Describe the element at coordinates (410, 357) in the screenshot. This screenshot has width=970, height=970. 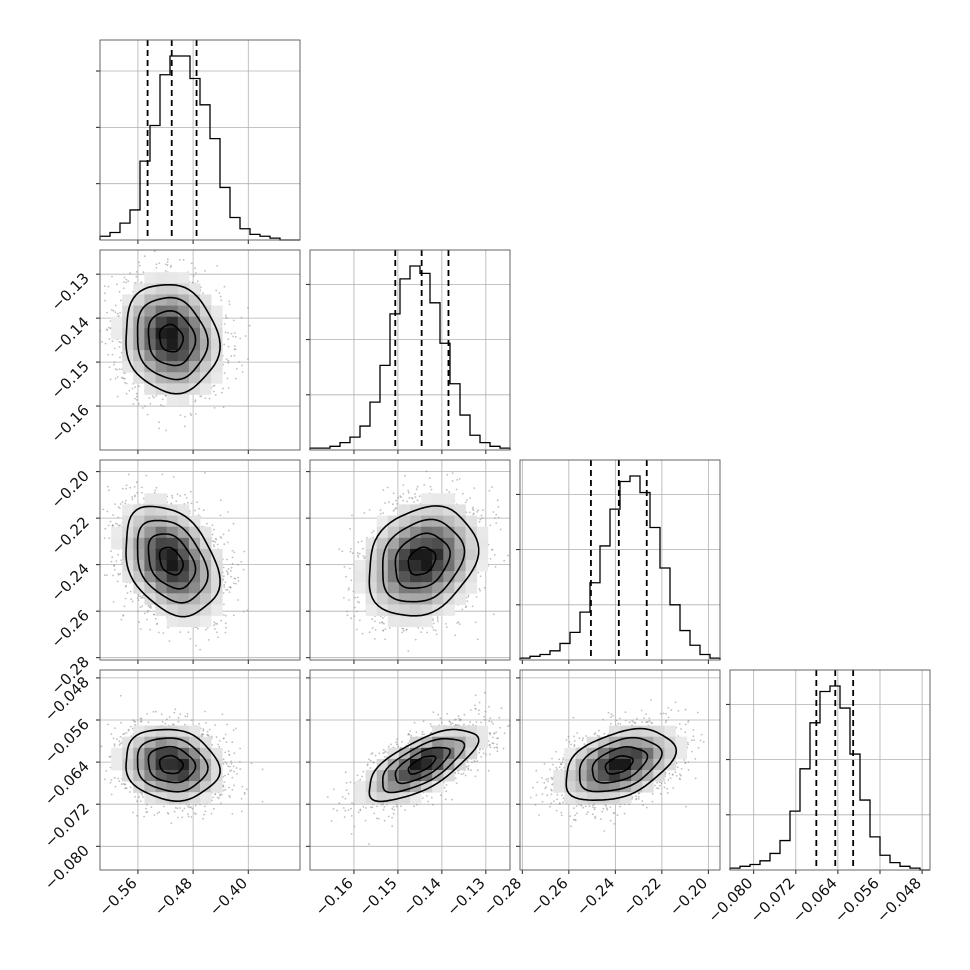
I see `histogram-step` at that location.